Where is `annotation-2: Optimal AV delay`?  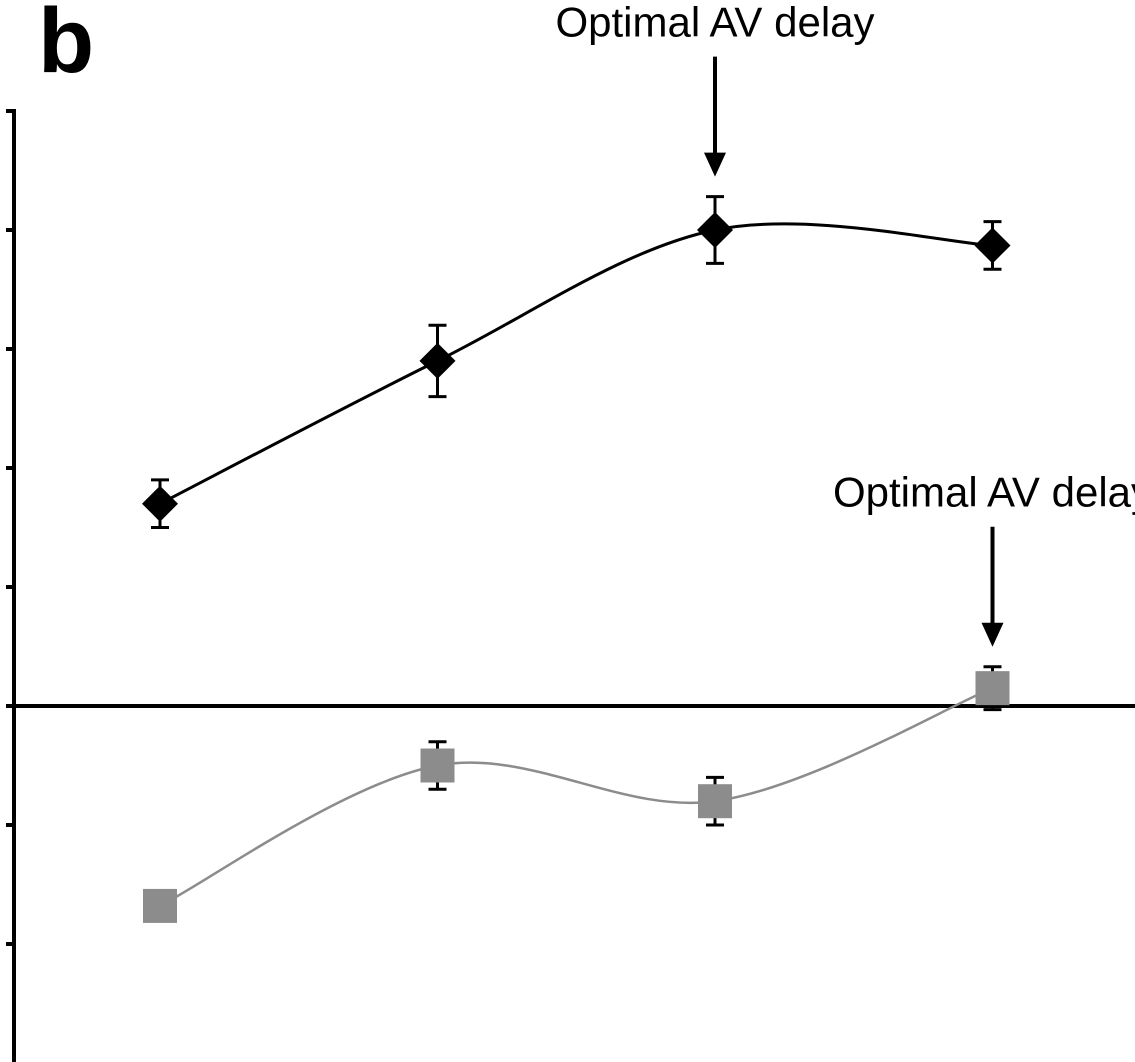
annotation-2: Optimal AV delay is located at coordinates (984, 558).